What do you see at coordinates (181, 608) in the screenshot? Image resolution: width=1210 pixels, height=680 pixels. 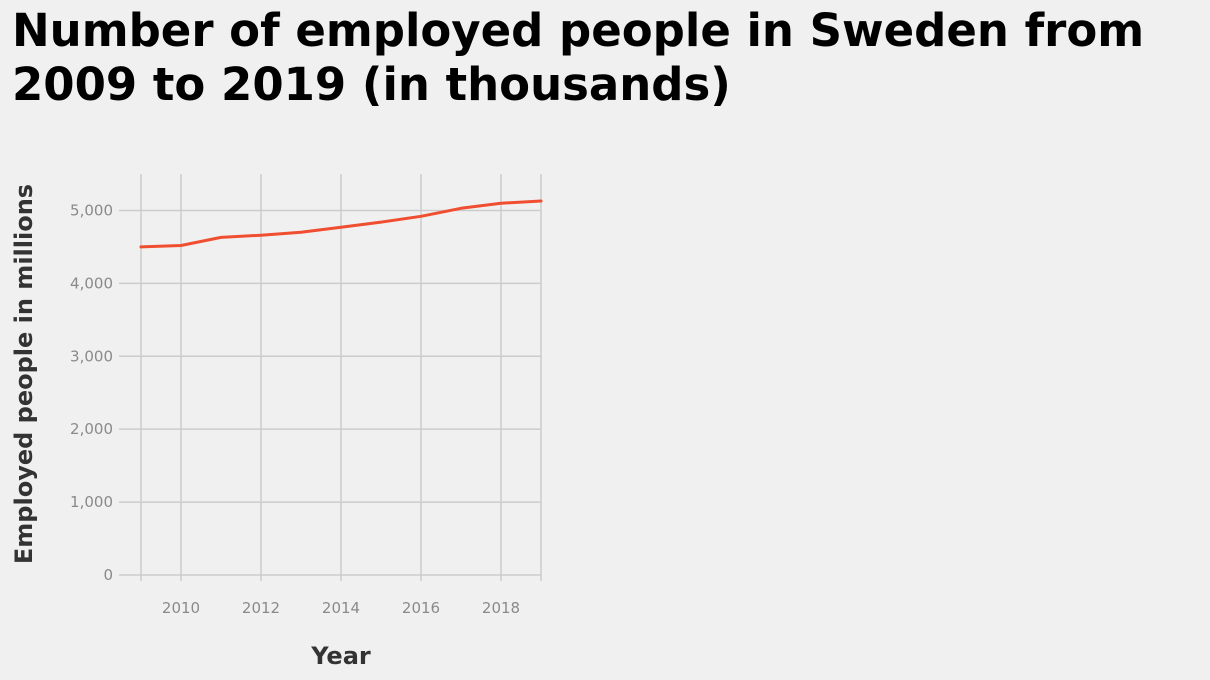 I see `x-tick-label: 2010` at bounding box center [181, 608].